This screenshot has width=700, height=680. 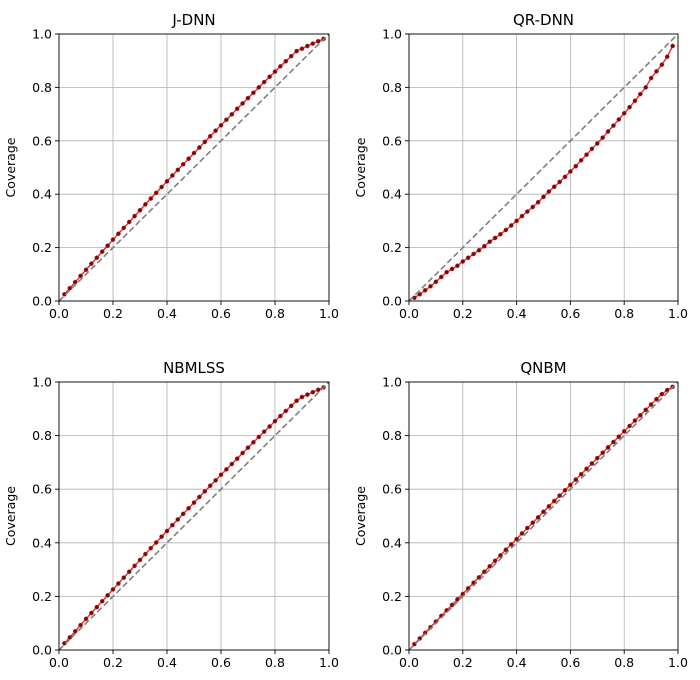 I want to click on coverage-curve, so click(x=543, y=172).